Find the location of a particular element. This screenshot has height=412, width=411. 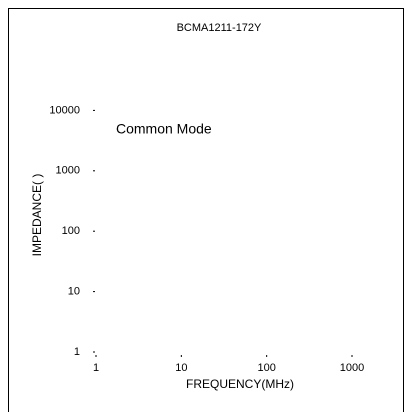

chart-title: BCMA1211-172Y is located at coordinates (219, 28).